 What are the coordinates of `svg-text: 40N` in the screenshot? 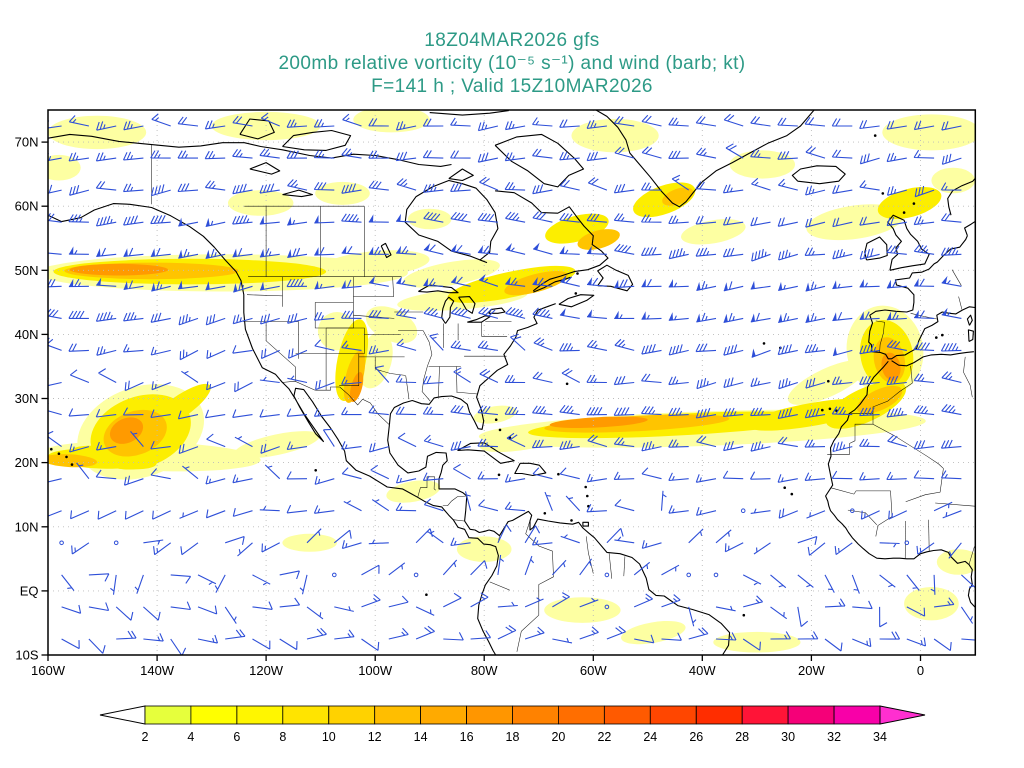 It's located at (27, 334).